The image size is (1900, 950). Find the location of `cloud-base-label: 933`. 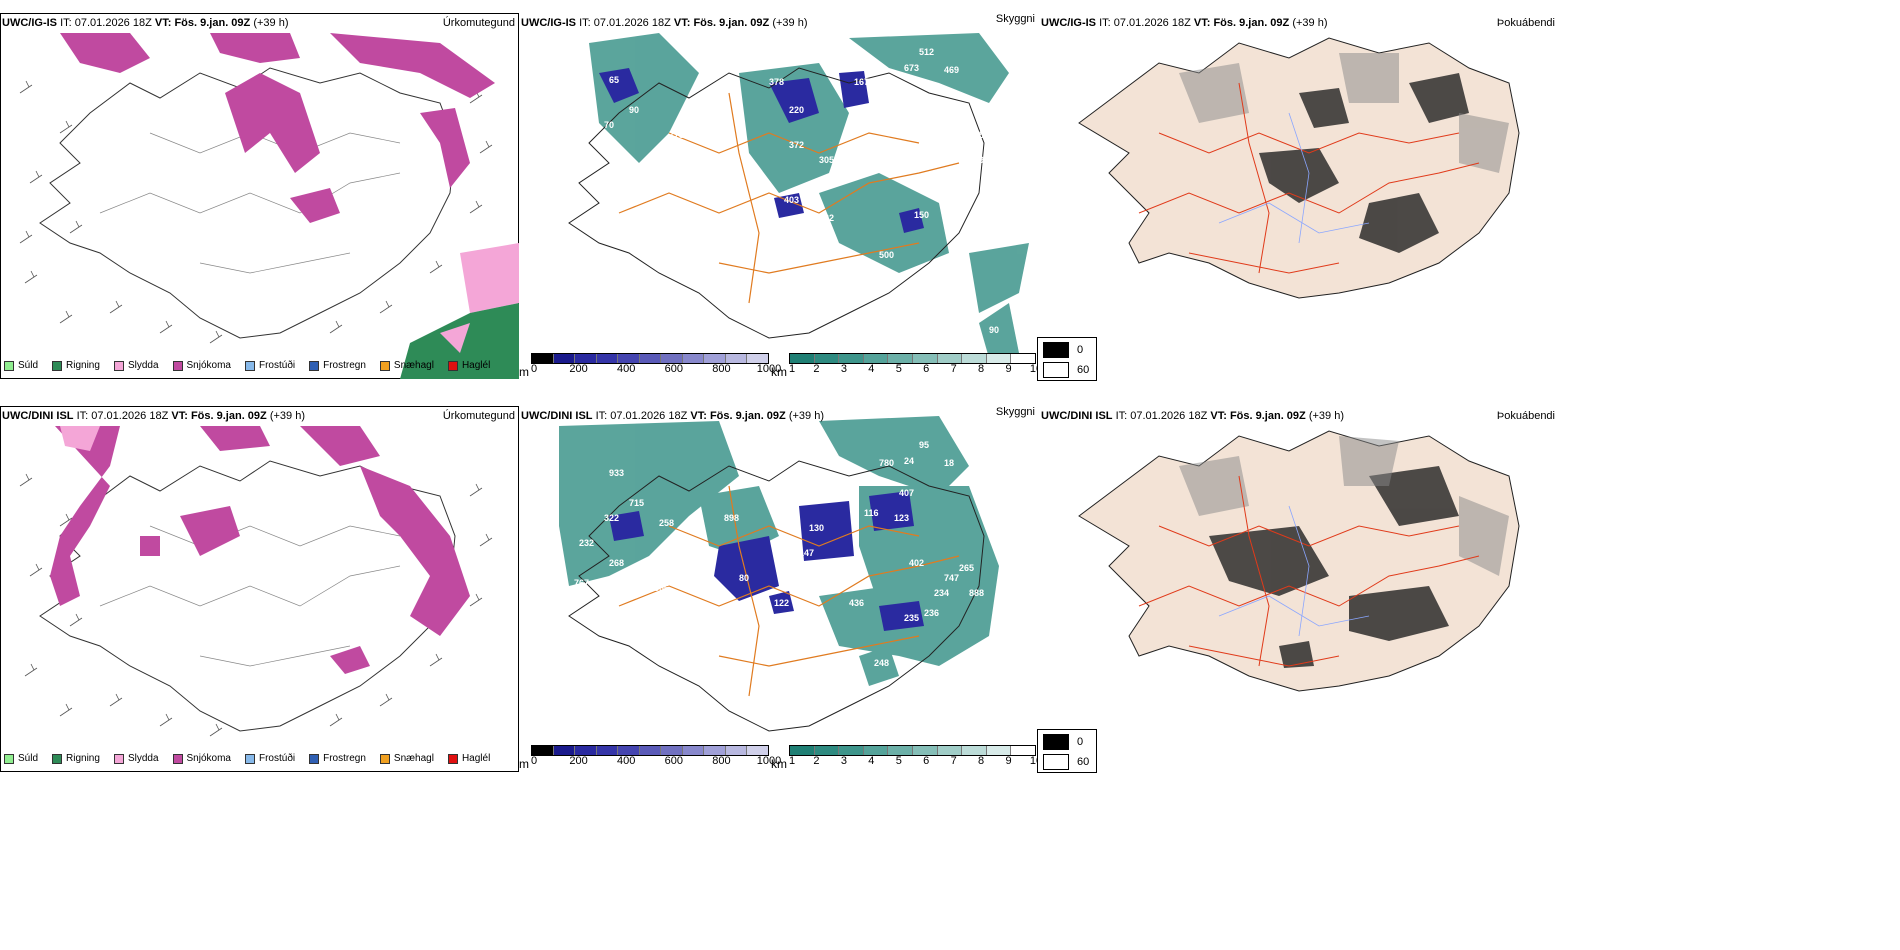

cloud-base-label: 933 is located at coordinates (616, 473).